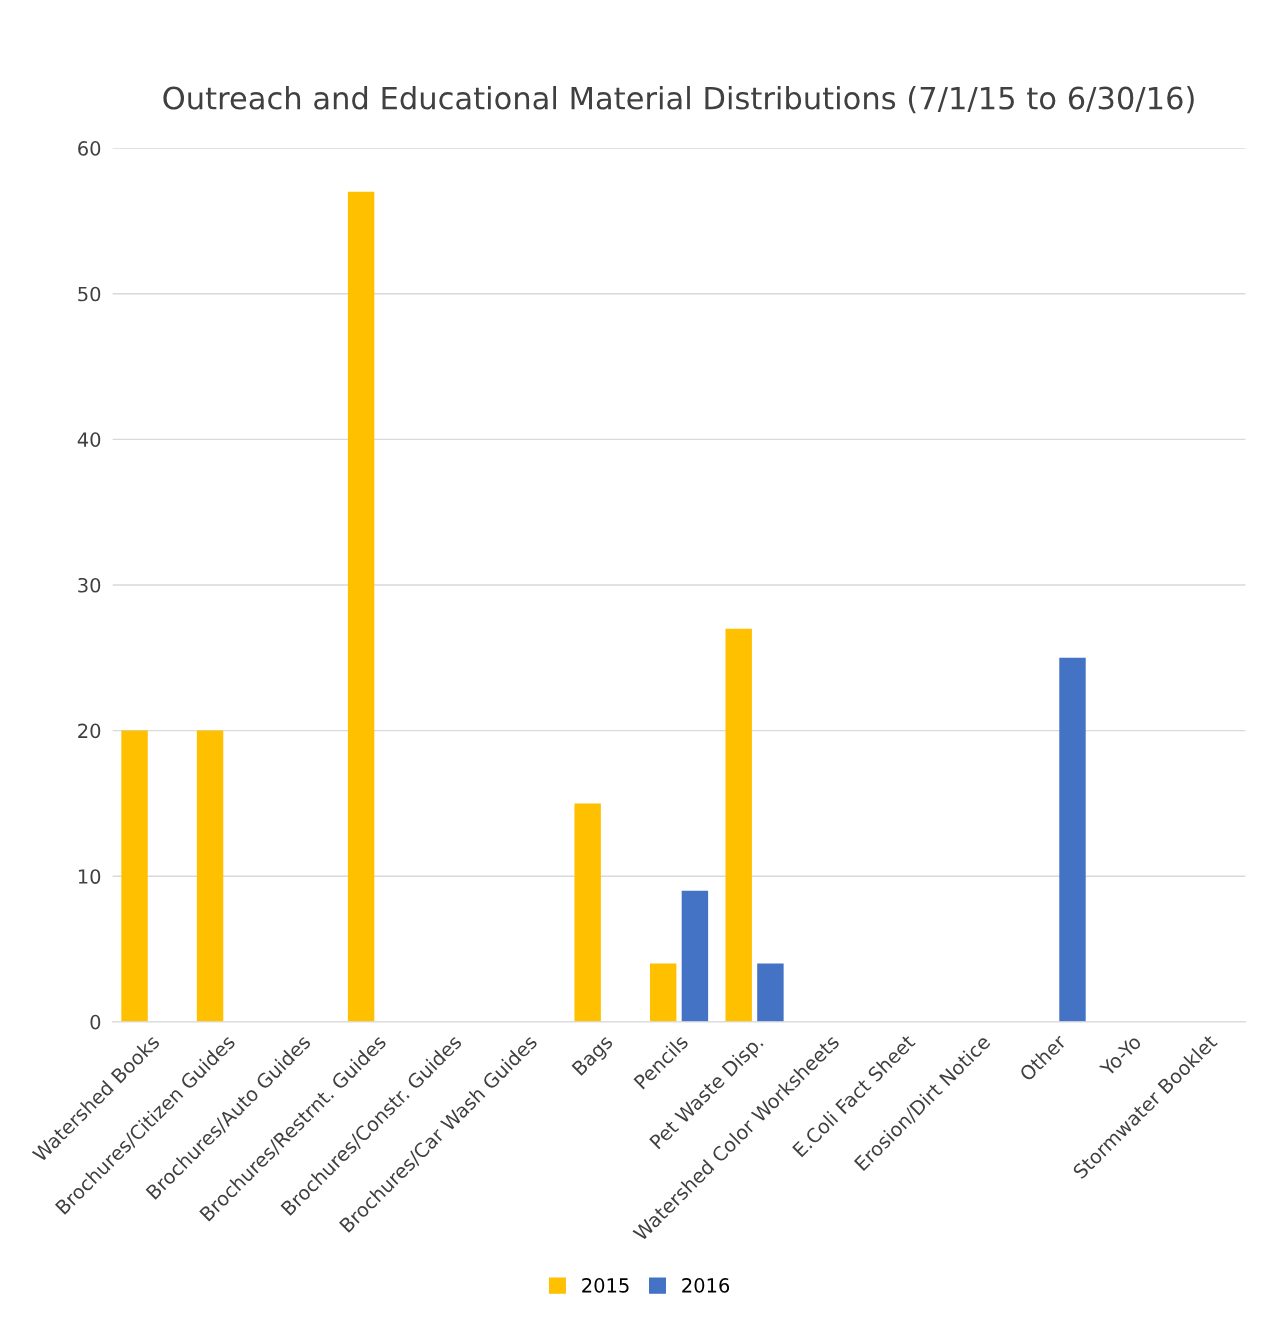  What do you see at coordinates (89, 439) in the screenshot?
I see `y-tick-label: 40` at bounding box center [89, 439].